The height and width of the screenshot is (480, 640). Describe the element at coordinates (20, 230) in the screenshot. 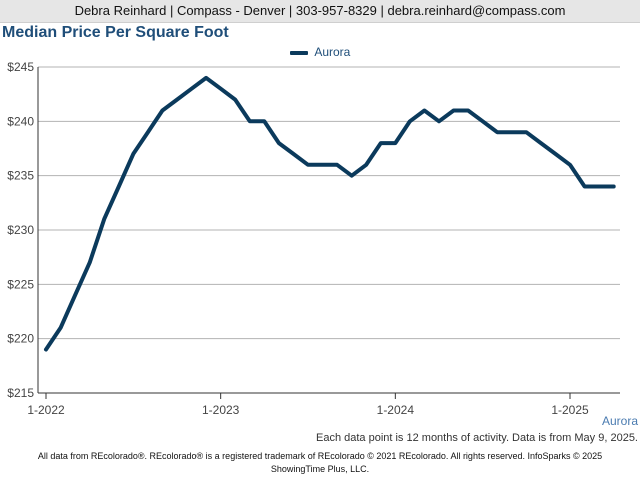

I see `y-tick-label: $230` at that location.